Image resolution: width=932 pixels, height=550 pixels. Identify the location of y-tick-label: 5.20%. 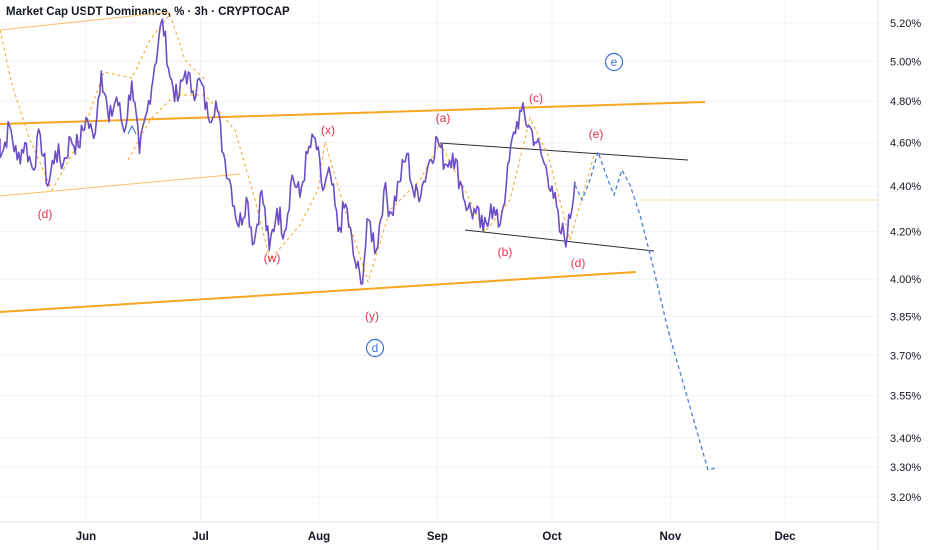
(905, 24).